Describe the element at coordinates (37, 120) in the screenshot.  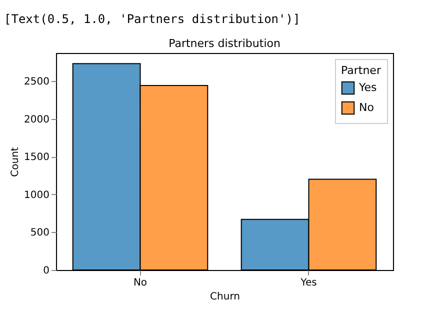
I see `y-tick-label: 2000` at that location.